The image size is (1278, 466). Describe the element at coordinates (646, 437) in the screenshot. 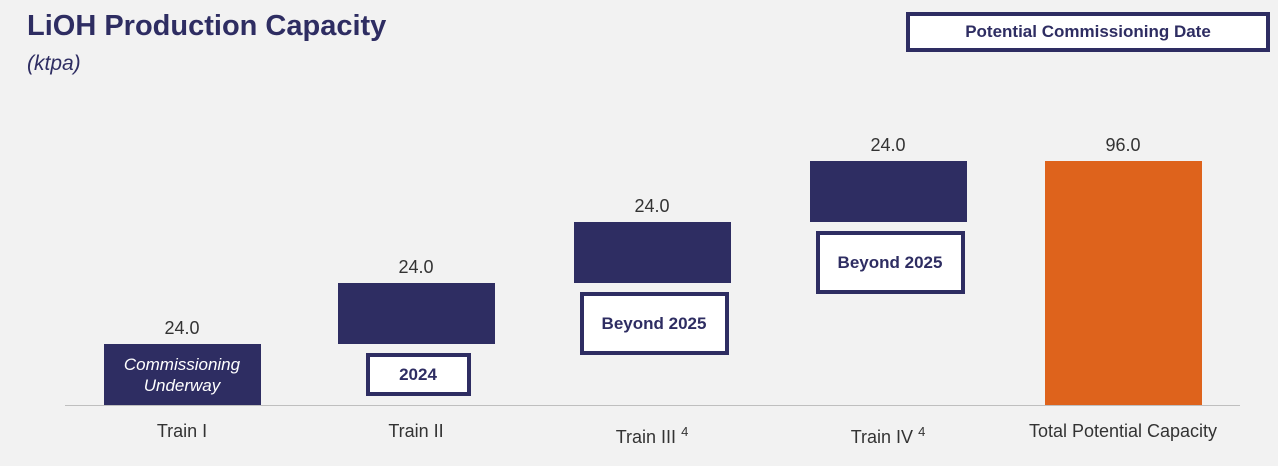

I see `category-name: Train III` at that location.